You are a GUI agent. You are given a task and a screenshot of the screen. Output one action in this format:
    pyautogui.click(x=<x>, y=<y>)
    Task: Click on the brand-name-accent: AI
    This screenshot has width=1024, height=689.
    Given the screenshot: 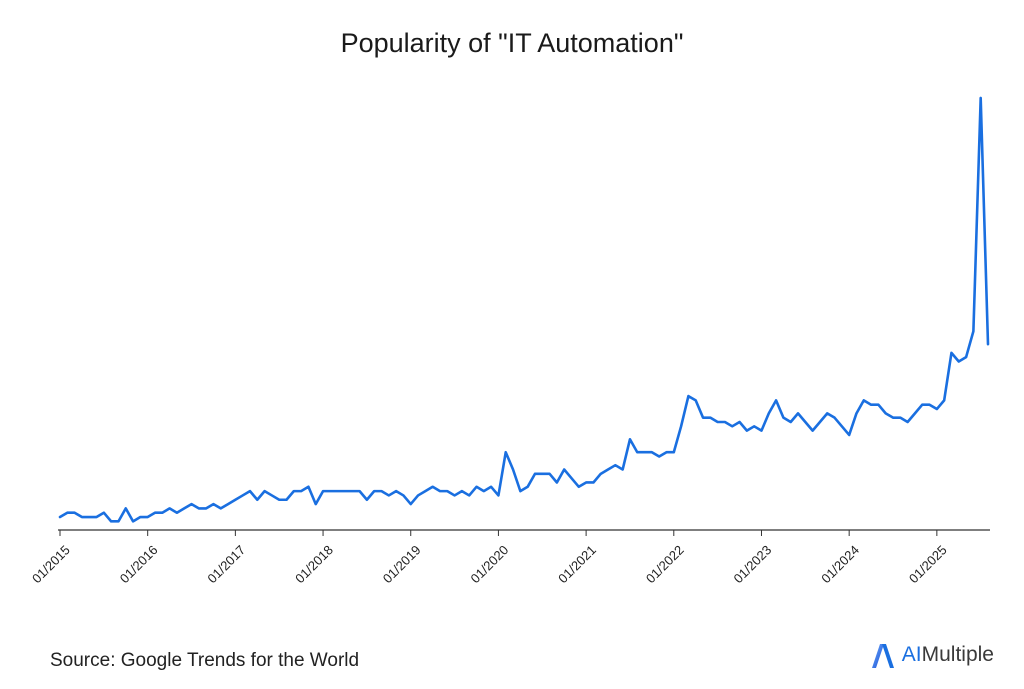 What is the action you would take?
    pyautogui.click(x=911, y=654)
    